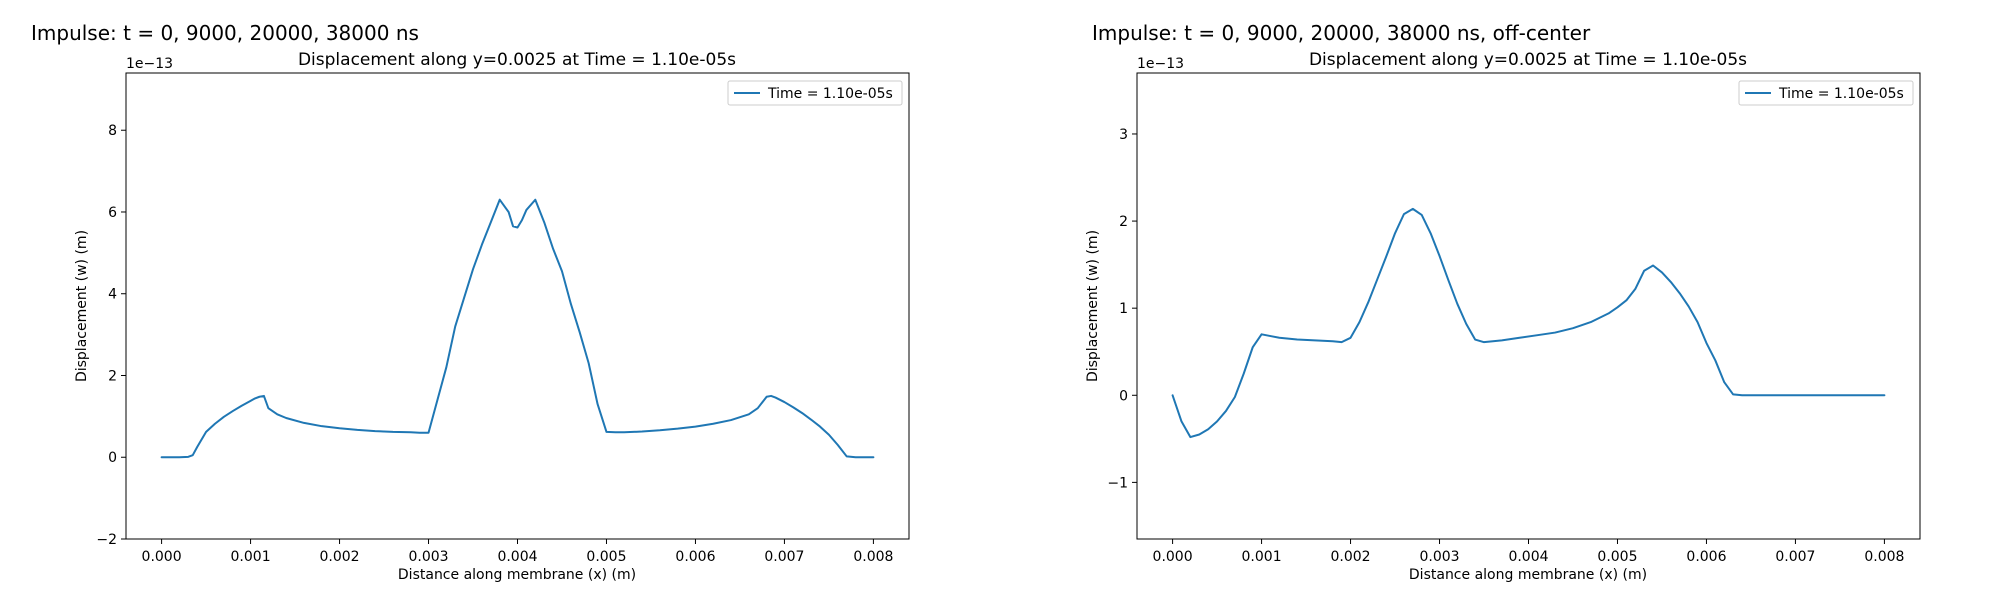  I want to click on y-tick-label: 8, so click(112, 131).